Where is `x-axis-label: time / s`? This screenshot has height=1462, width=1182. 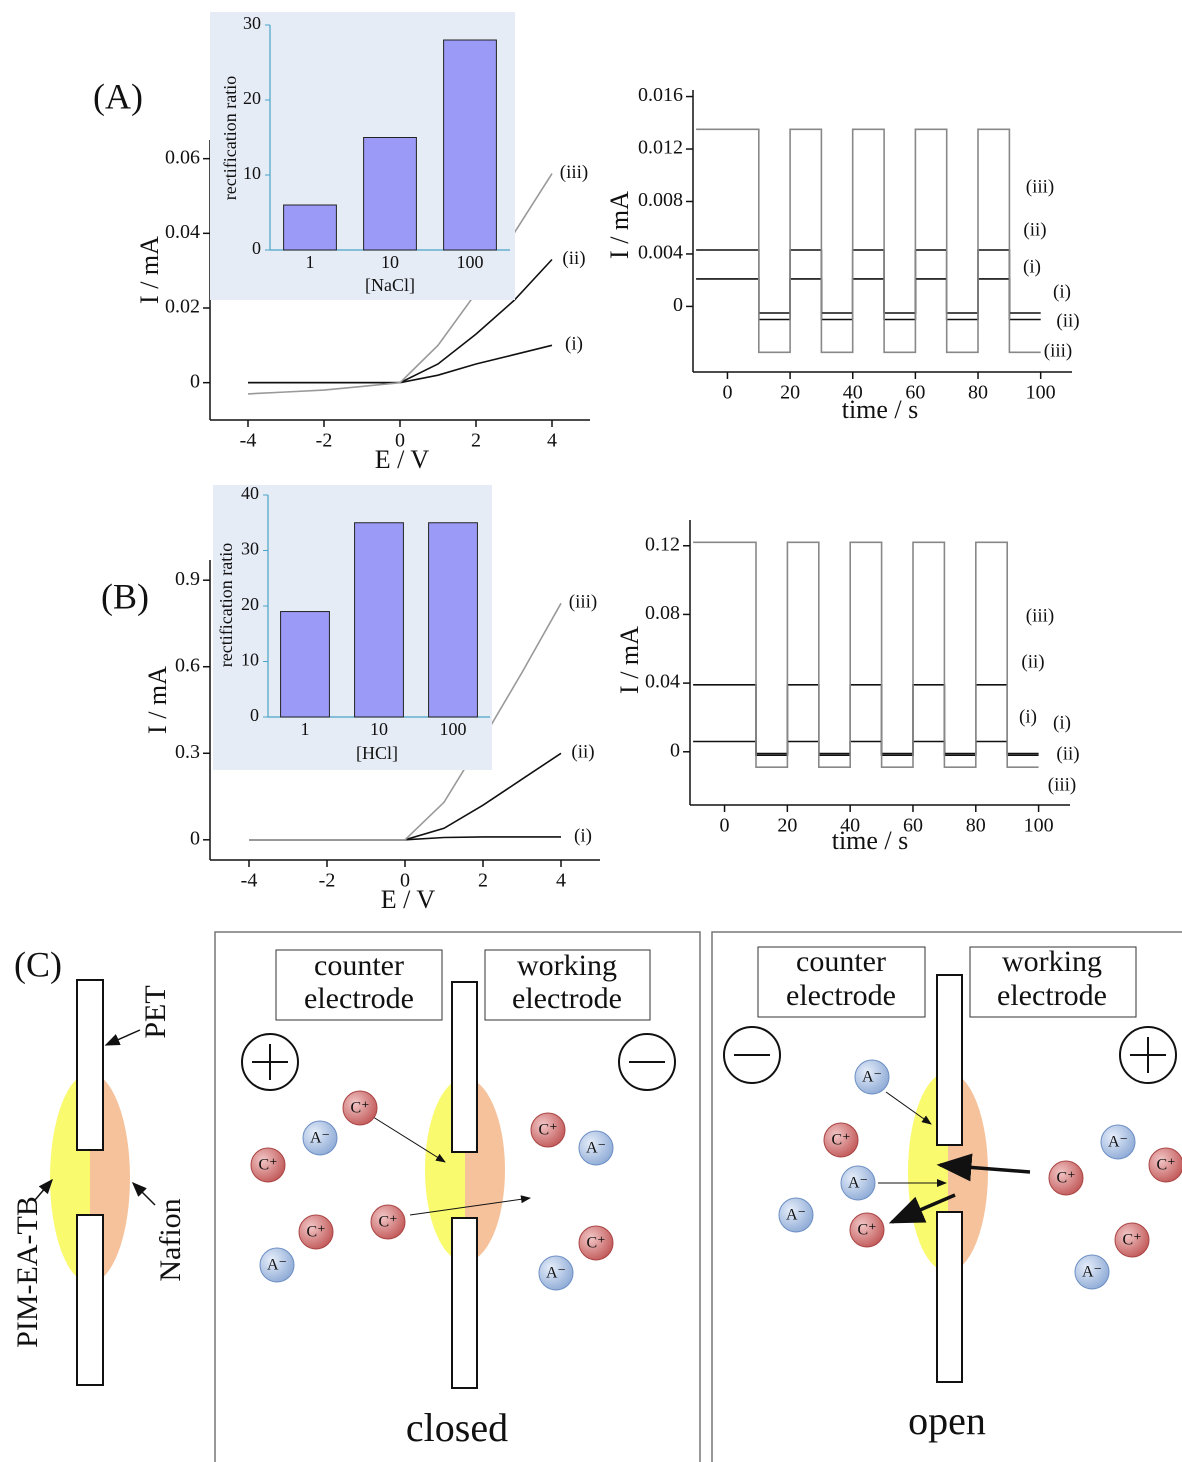
x-axis-label: time / s is located at coordinates (880, 409).